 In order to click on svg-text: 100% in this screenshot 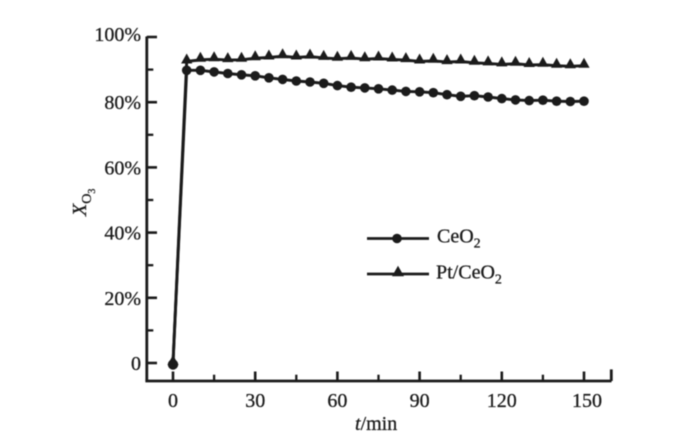, I will do `click(117, 35)`.